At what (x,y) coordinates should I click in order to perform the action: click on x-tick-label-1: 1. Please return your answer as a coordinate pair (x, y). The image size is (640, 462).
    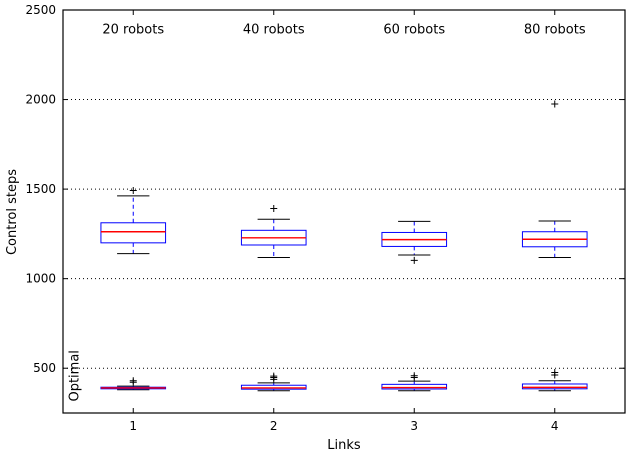
    Looking at the image, I should click on (133, 426).